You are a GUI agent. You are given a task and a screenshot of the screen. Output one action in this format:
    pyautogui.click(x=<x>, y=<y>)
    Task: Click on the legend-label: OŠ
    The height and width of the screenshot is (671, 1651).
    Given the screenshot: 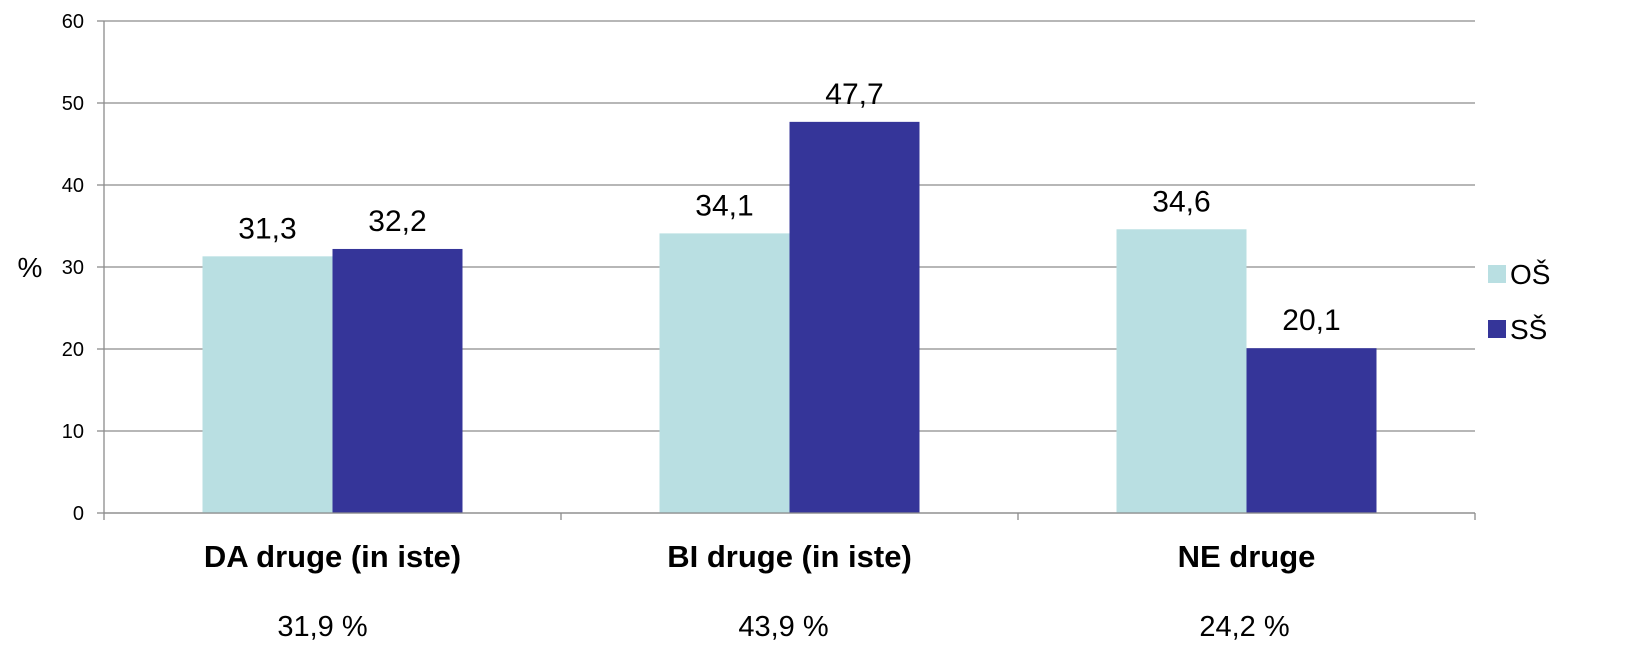 What is the action you would take?
    pyautogui.click(x=1530, y=274)
    